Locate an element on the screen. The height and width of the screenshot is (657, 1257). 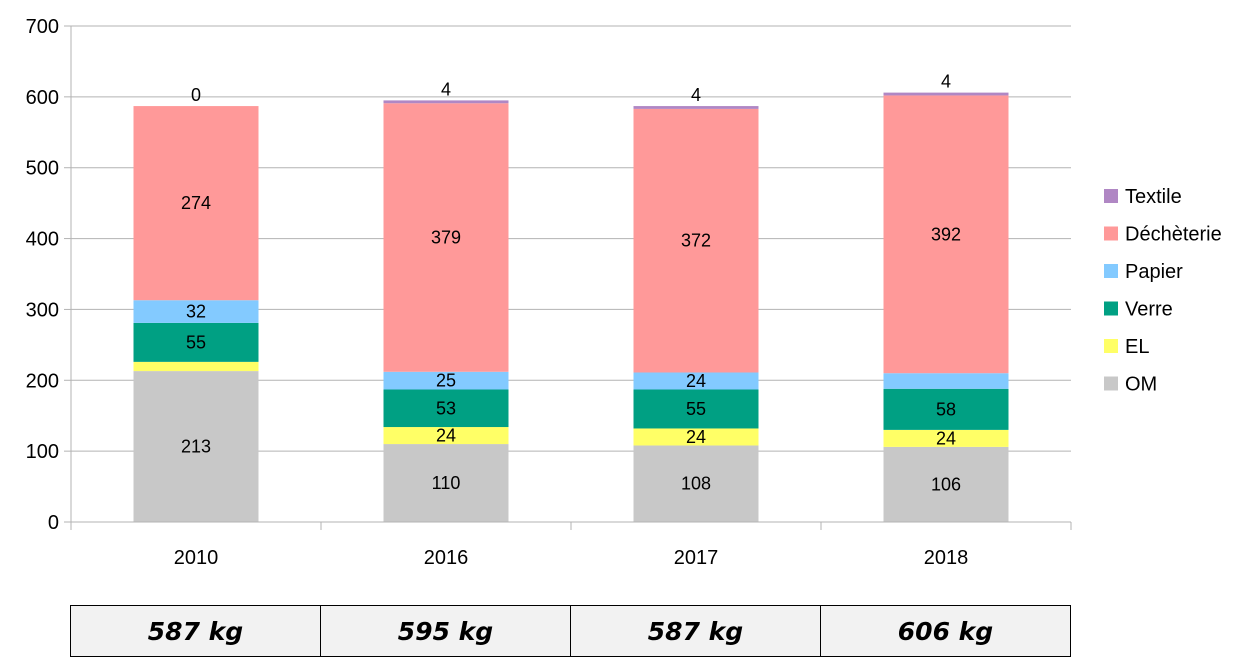
bar-segment-om-2018 is located at coordinates (946, 484).